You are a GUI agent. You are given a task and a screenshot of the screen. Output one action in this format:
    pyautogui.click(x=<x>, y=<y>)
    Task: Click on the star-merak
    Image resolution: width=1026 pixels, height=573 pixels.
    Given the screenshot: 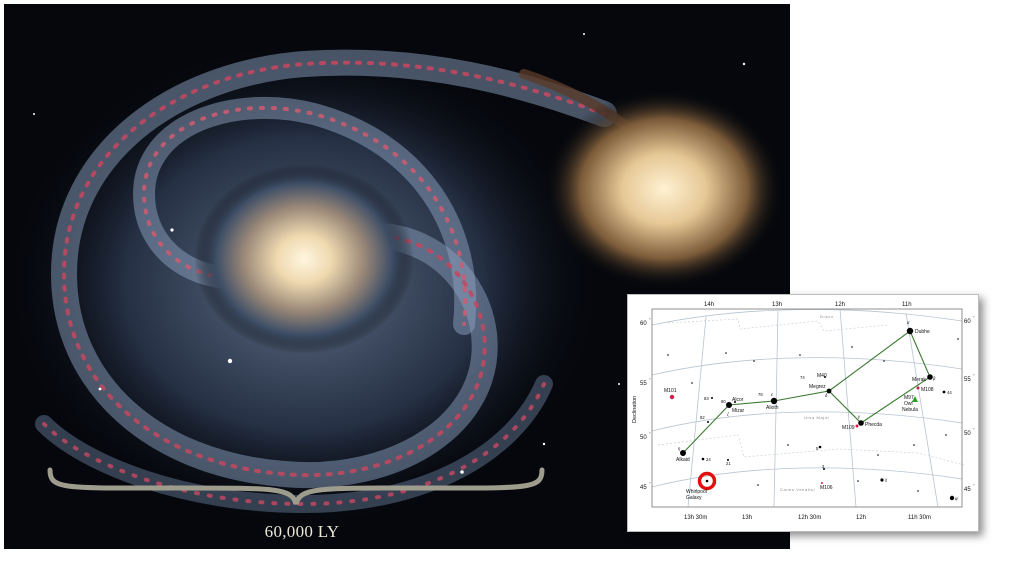 What is the action you would take?
    pyautogui.click(x=930, y=377)
    